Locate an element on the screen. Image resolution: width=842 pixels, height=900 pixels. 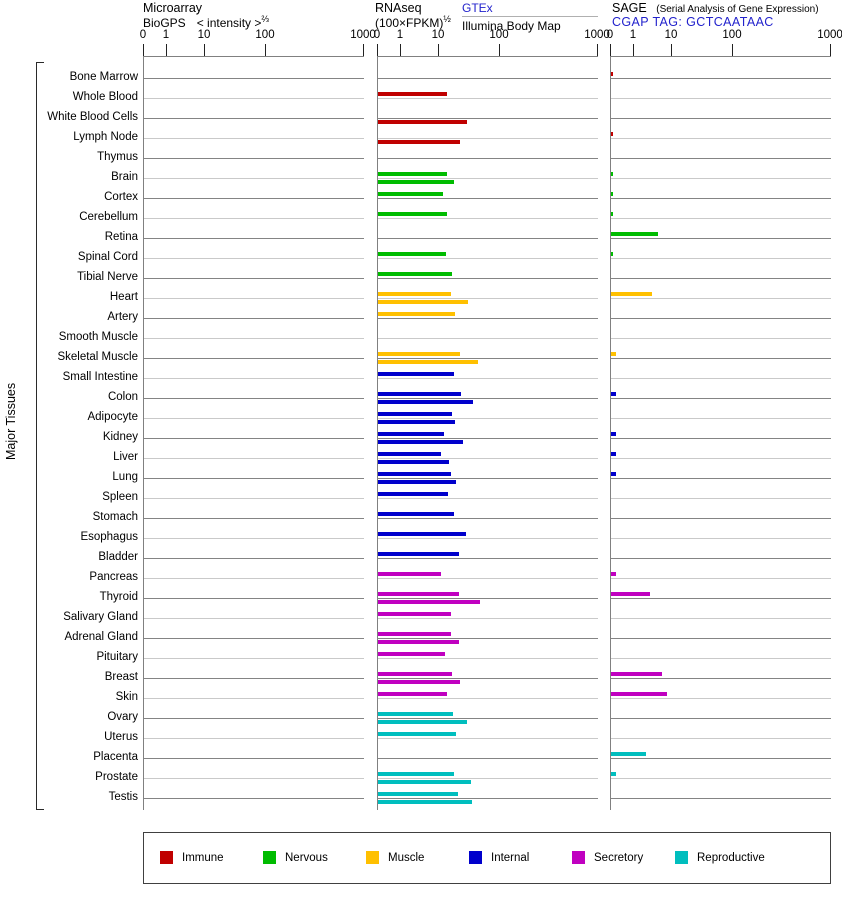
bracket-top-serif is located at coordinates (40, 62).